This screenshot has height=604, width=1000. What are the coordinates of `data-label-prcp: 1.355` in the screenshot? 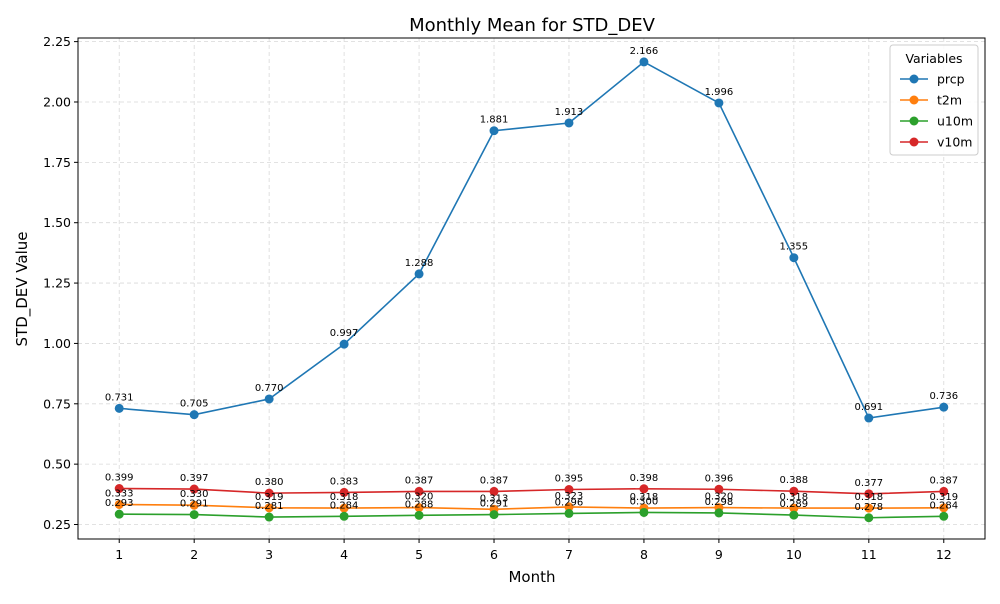 It's located at (794, 247).